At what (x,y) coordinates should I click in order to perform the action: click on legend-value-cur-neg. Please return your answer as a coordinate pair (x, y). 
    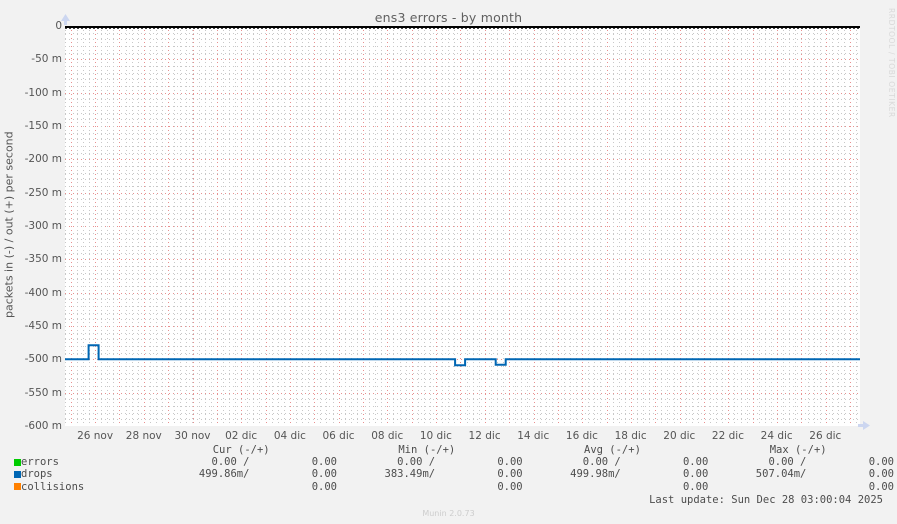
    Looking at the image, I should click on (203, 487).